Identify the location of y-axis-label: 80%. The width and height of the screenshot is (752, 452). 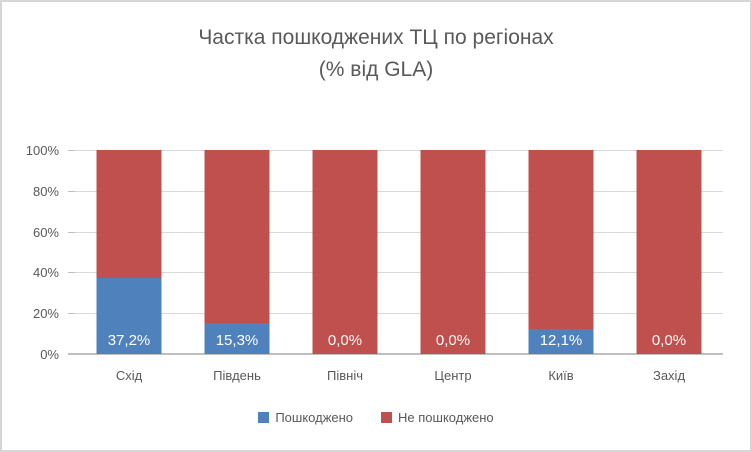
(45, 191).